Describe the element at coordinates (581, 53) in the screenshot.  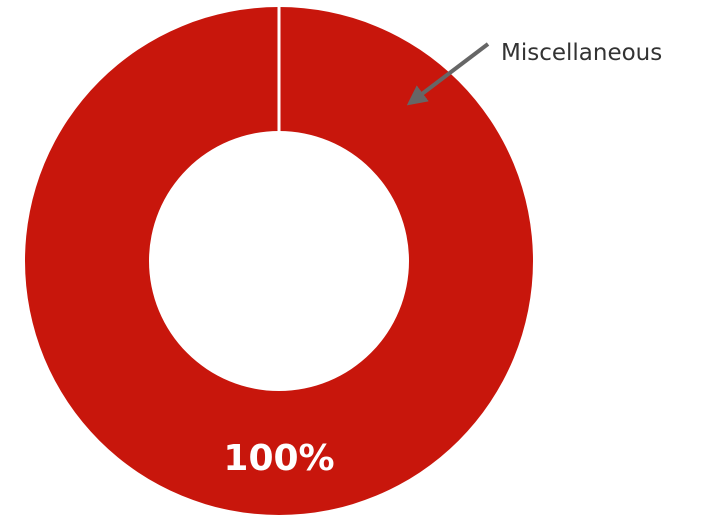
I see `annotation-label: Miscellaneous` at that location.